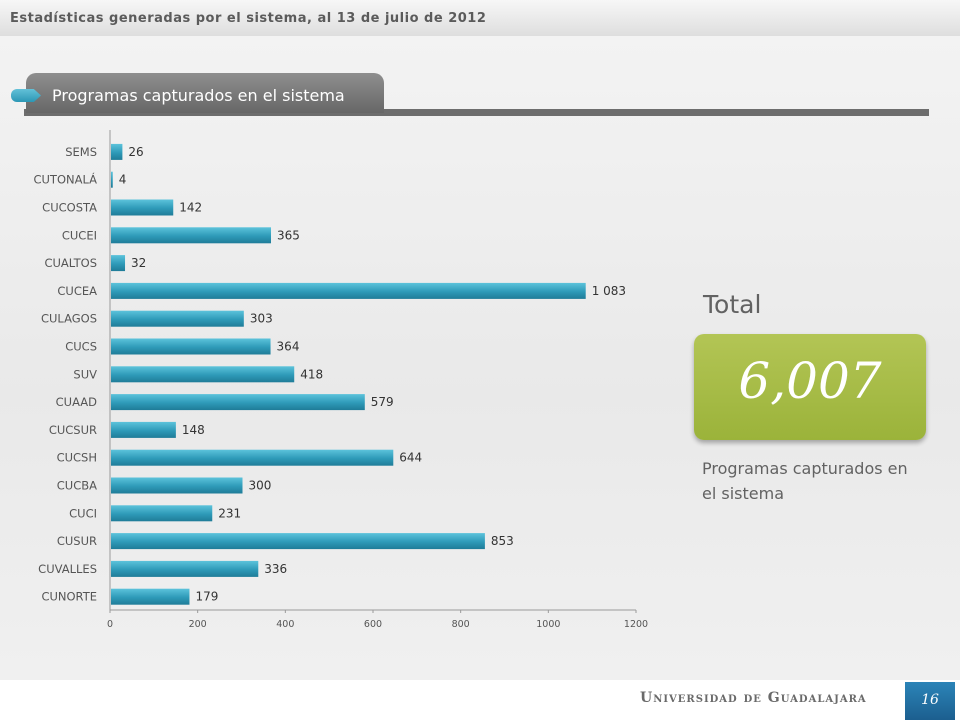 The image size is (960, 720). What do you see at coordinates (609, 291) in the screenshot?
I see `data-label: 1 083` at bounding box center [609, 291].